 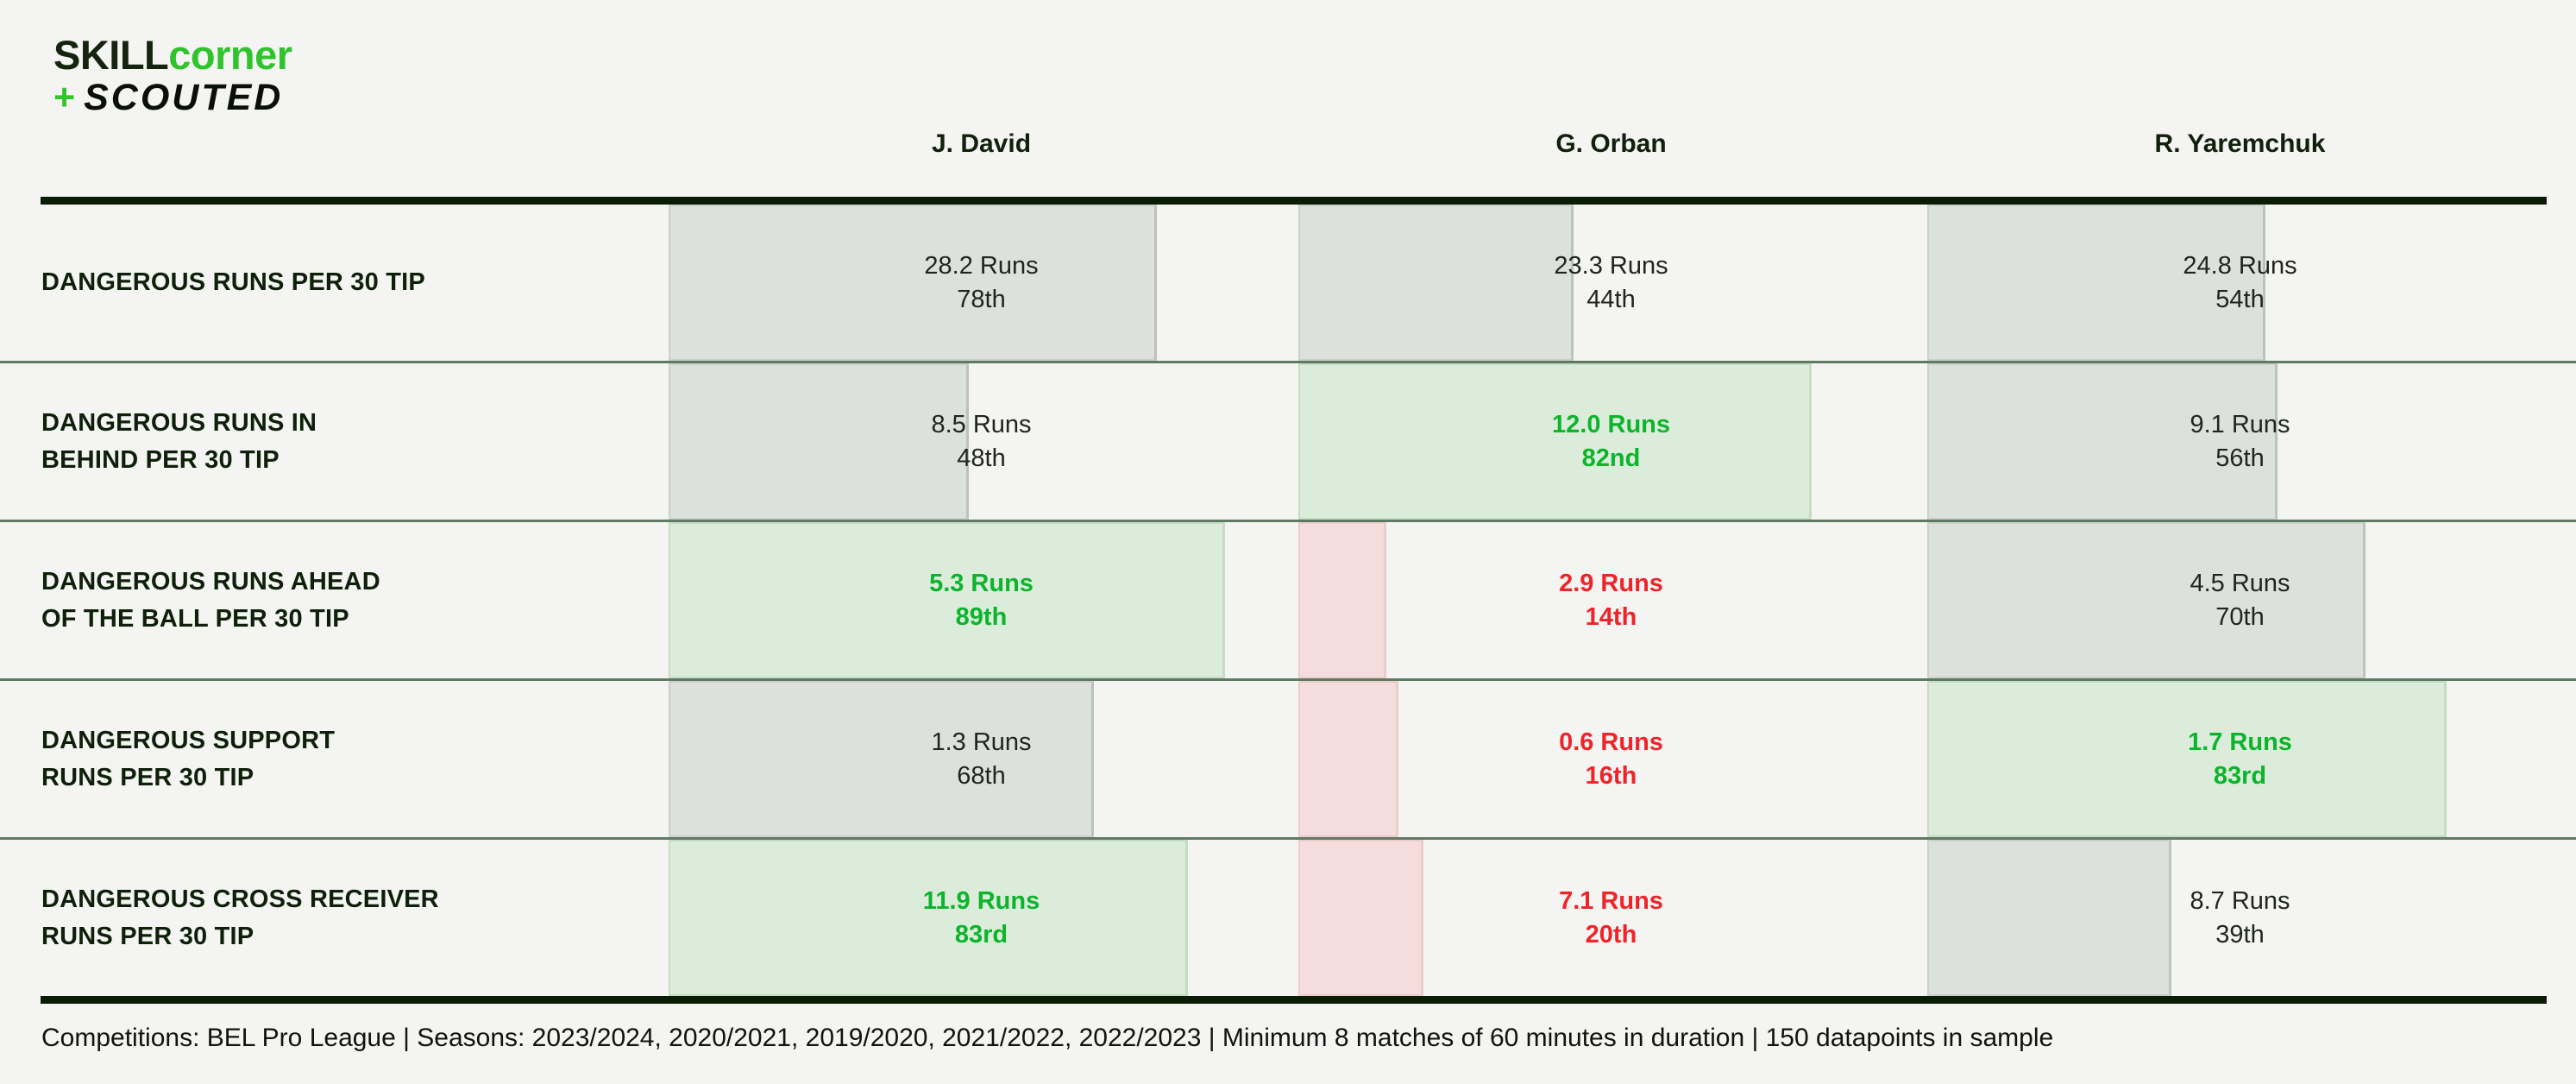 I want to click on player-metric-cell: 8.7 Runs 39th, so click(x=2240, y=918).